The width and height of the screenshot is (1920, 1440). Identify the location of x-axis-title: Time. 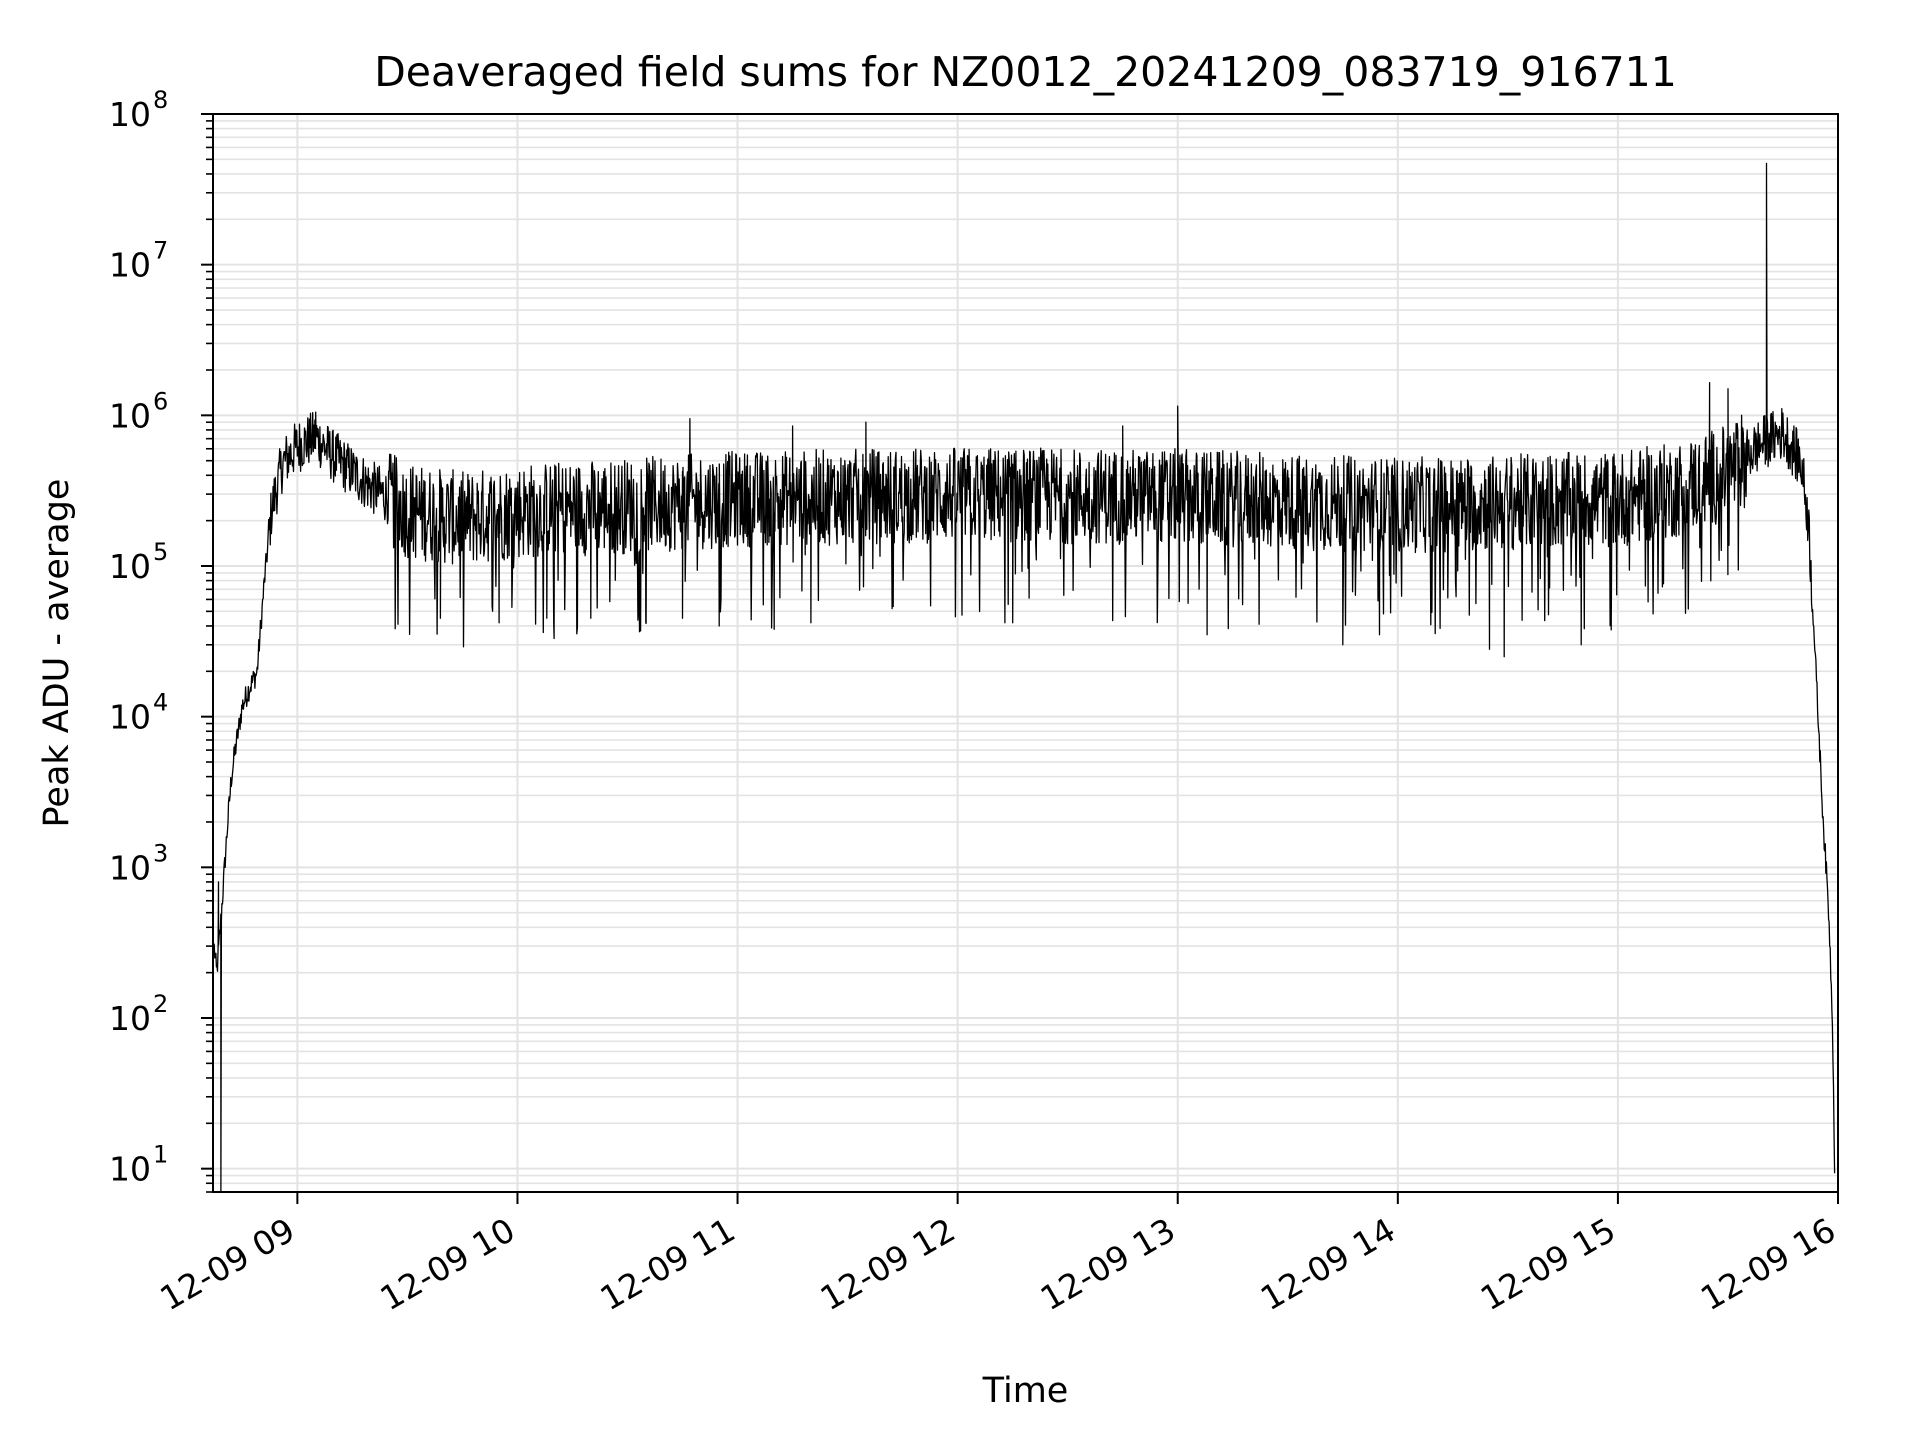
(1025, 1391).